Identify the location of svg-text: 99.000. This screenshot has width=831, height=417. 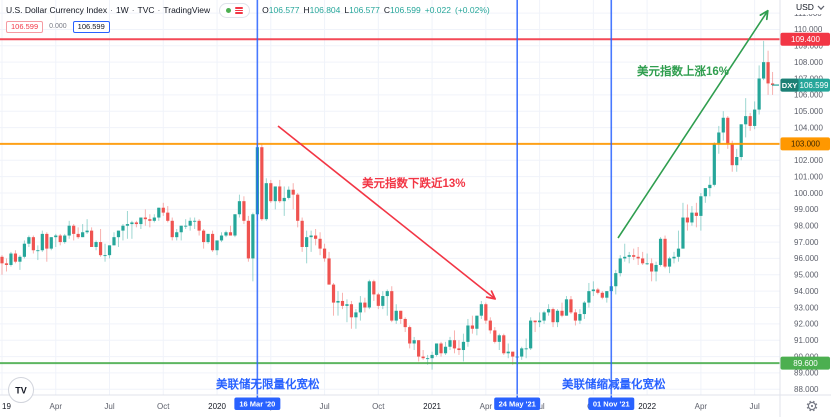
(806, 209).